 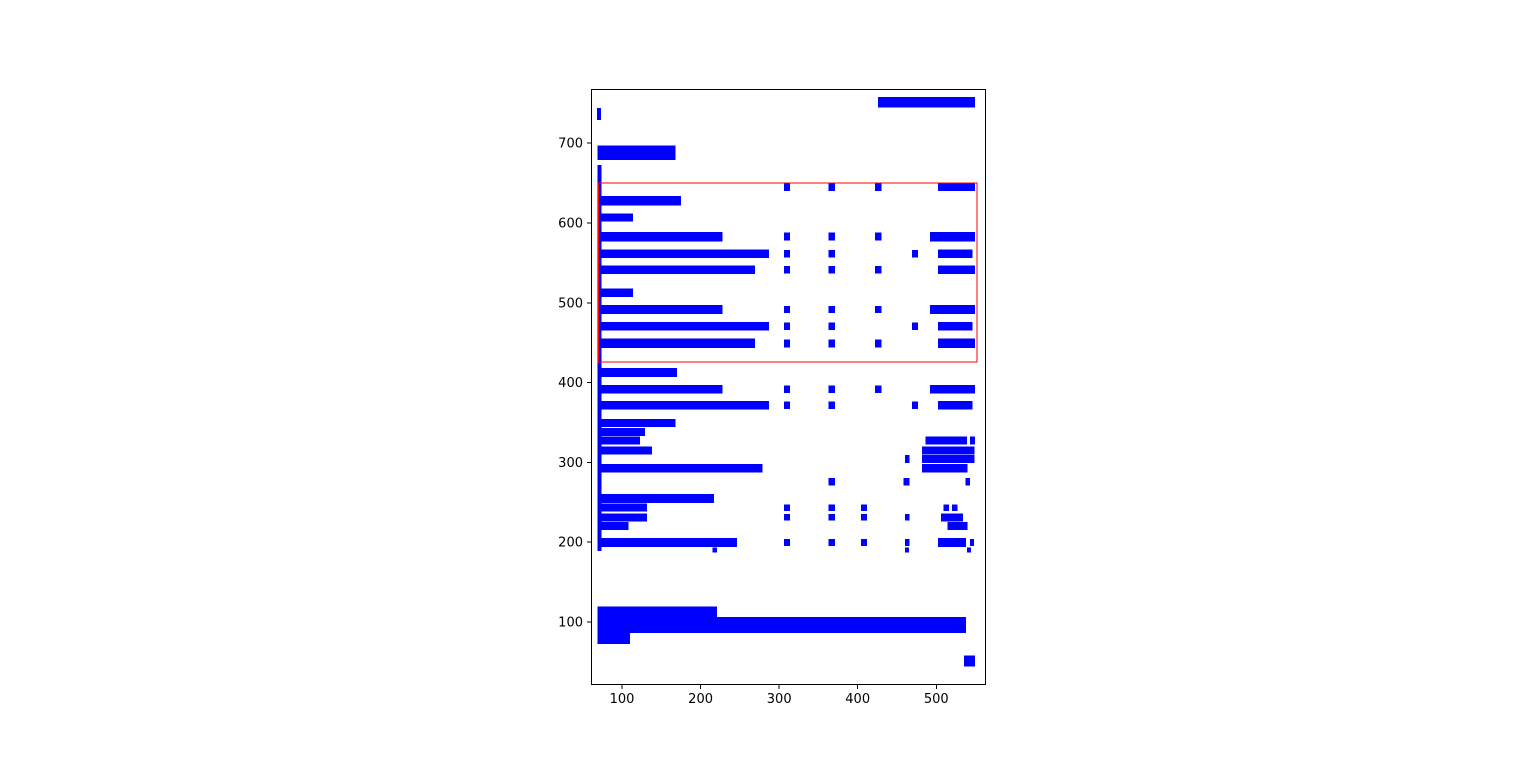 What do you see at coordinates (570, 303) in the screenshot?
I see `y-tick-label: 500` at bounding box center [570, 303].